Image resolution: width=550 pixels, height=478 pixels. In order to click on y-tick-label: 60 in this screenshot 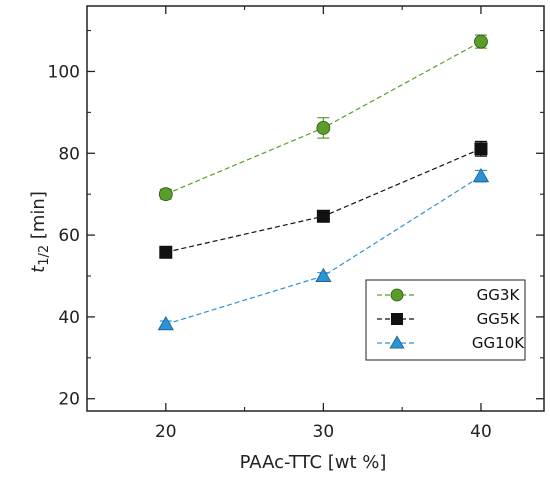, I will do `click(69, 236)`.